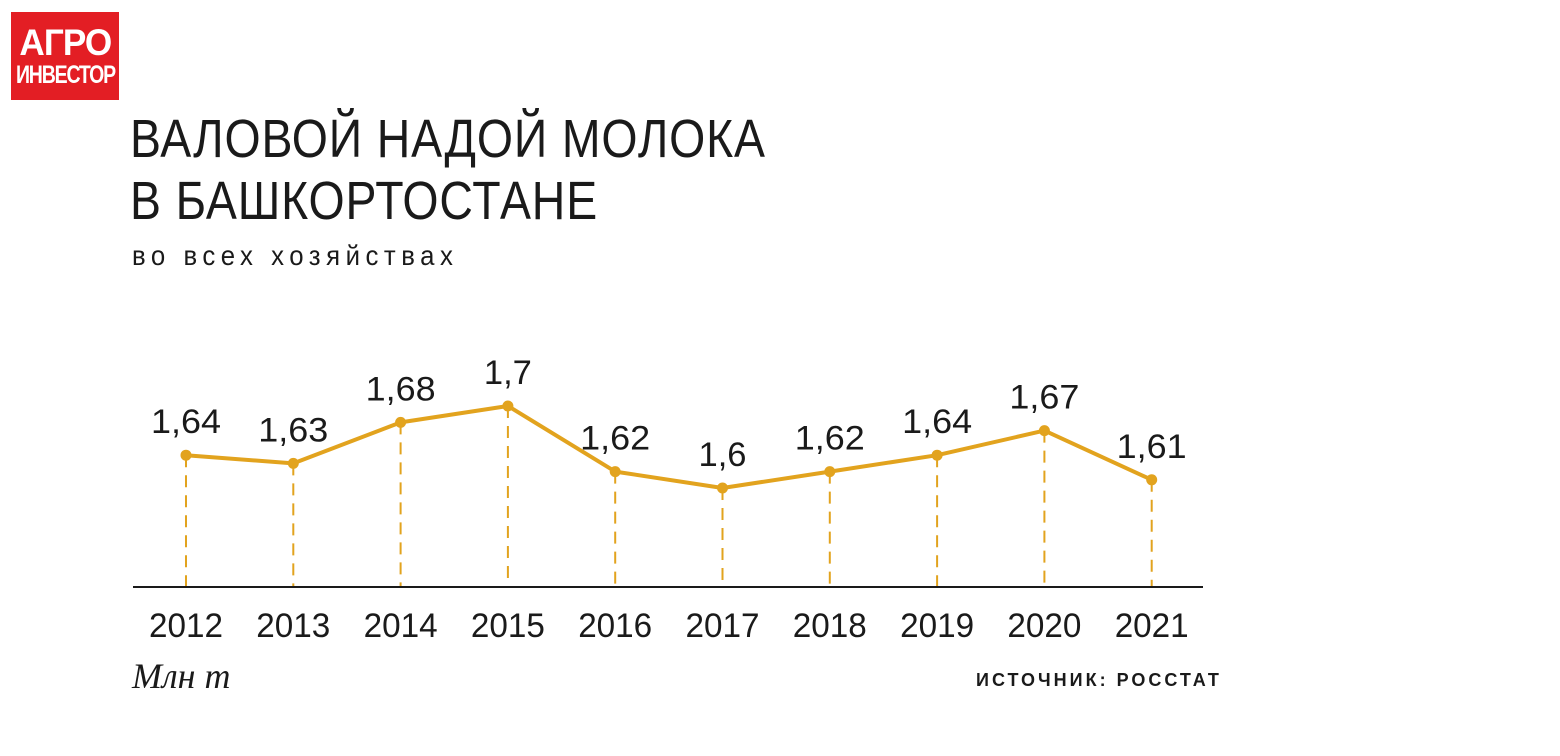 The height and width of the screenshot is (756, 1560). What do you see at coordinates (615, 472) in the screenshot?
I see `data-point-2016` at bounding box center [615, 472].